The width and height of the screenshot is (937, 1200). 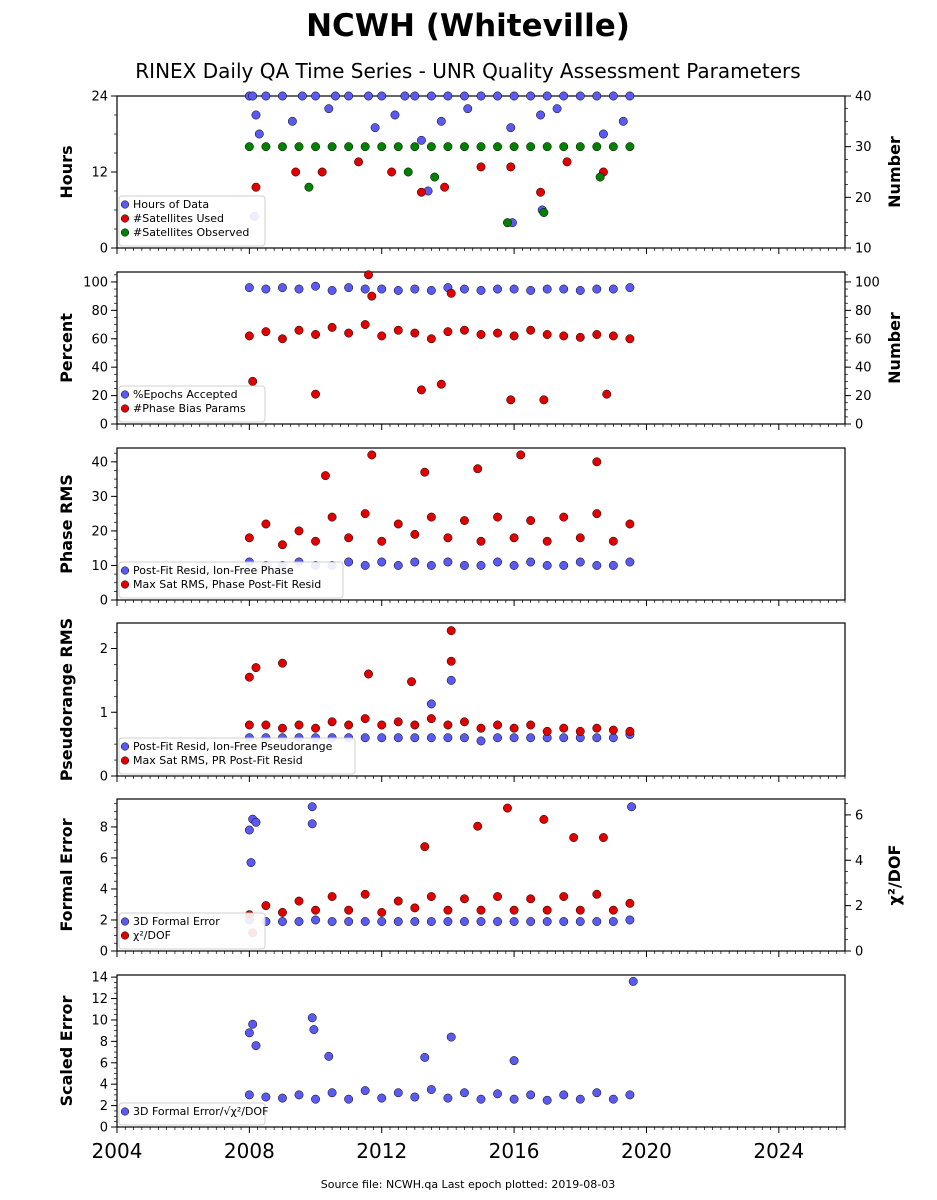 I want to click on legend-label: Post-Fit Resid, Ion-Free Phase, so click(x=213, y=570).